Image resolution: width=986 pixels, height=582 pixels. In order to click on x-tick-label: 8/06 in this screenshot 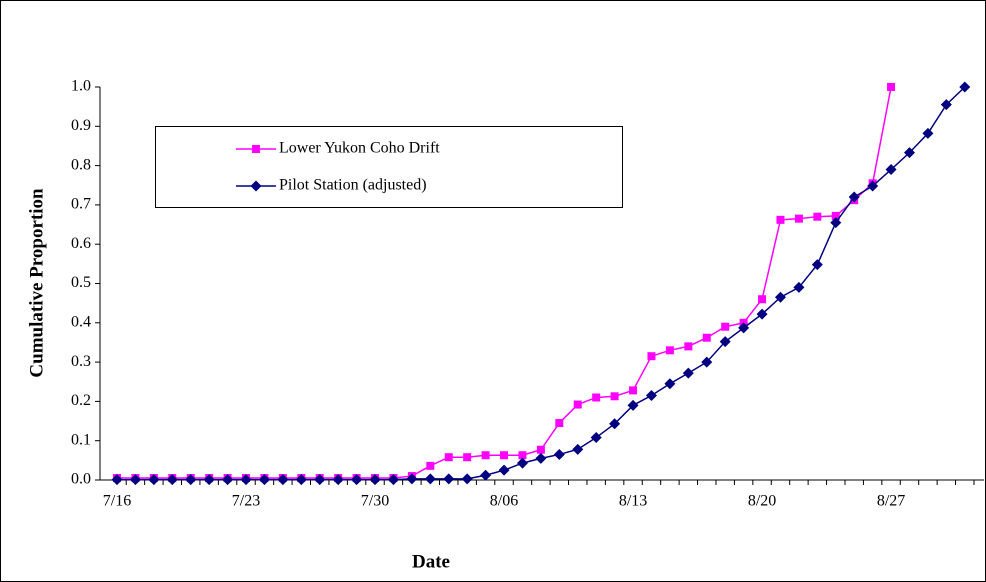, I will do `click(504, 501)`.